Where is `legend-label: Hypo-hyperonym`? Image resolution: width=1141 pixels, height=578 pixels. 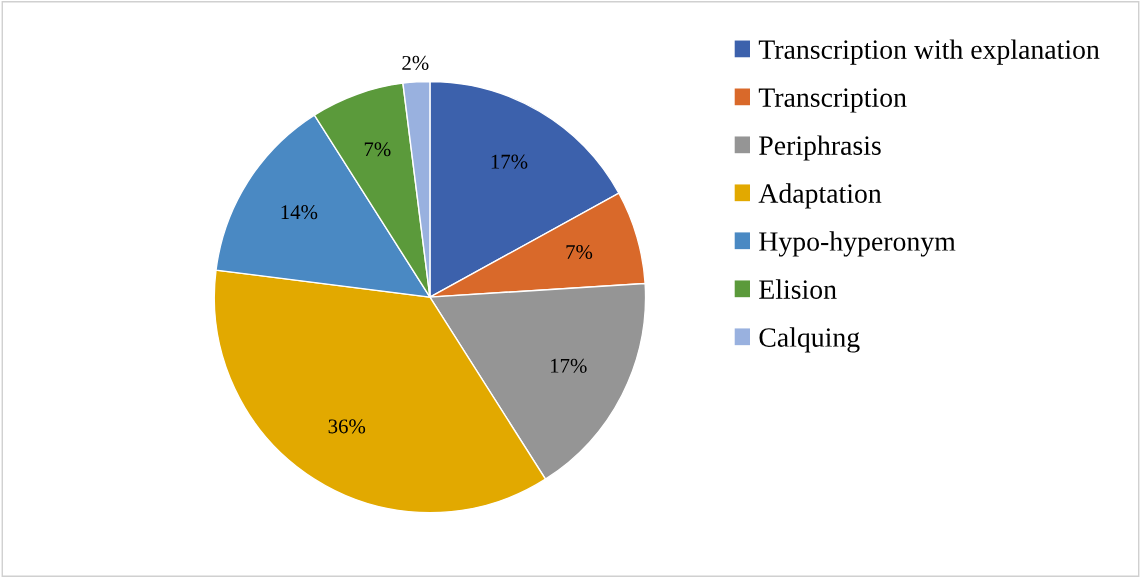 legend-label: Hypo-hyperonym is located at coordinates (857, 244).